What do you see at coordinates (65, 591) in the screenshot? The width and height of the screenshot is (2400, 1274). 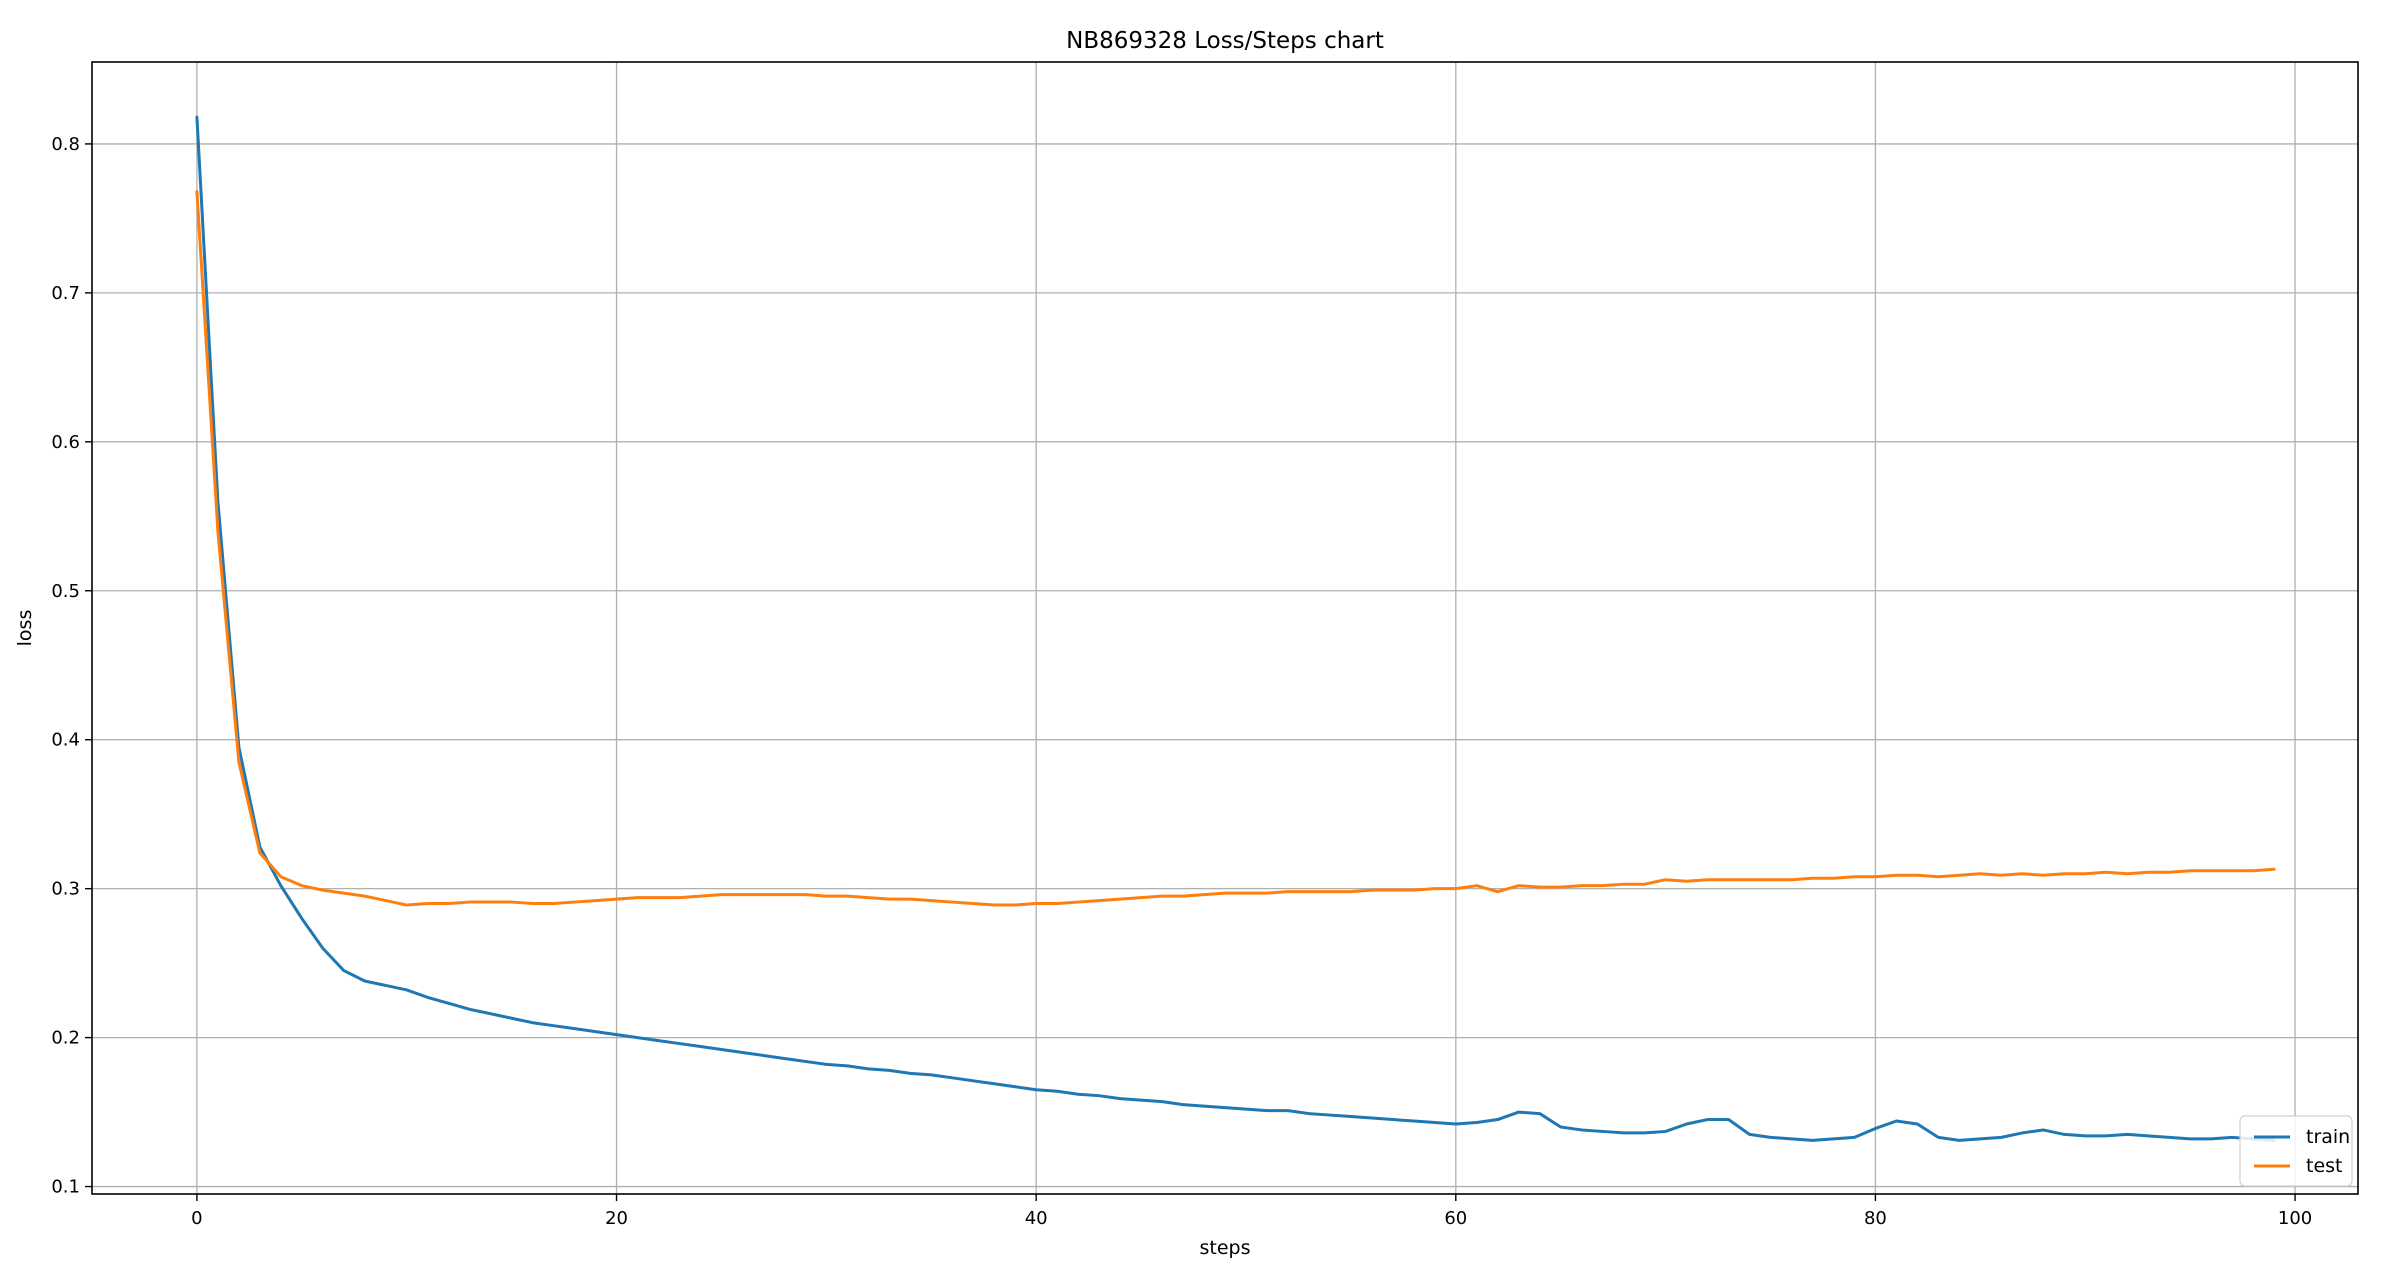 I see `y-tick-label: 0.5` at bounding box center [65, 591].